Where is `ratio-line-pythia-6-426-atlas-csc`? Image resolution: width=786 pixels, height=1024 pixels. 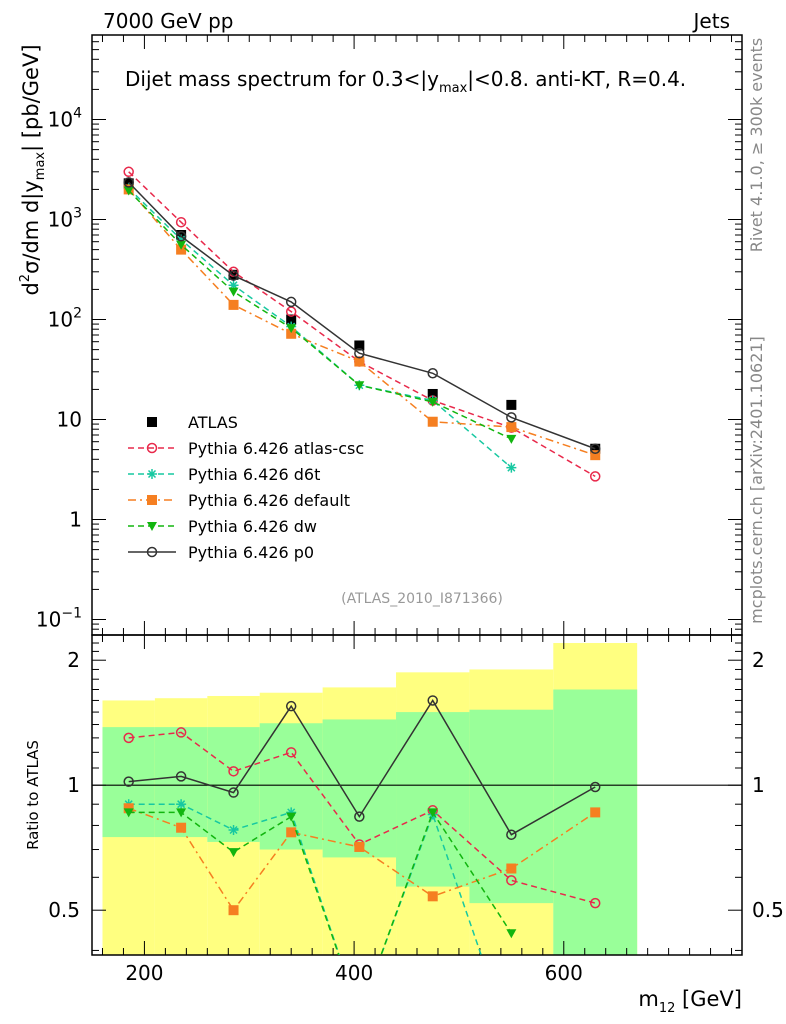 ratio-line-pythia-6-426-atlas-csc is located at coordinates (362, 817).